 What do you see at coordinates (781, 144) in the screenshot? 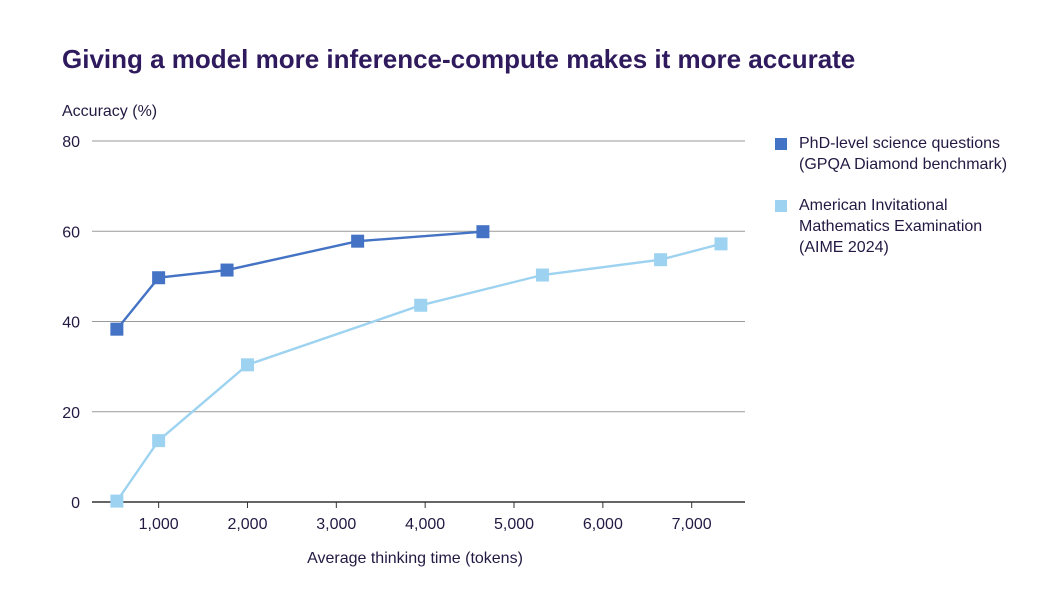
I see `legend-swatch-gpqa` at bounding box center [781, 144].